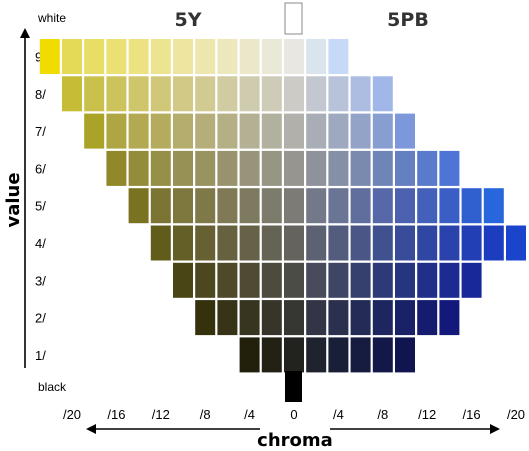 The height and width of the screenshot is (451, 529). What do you see at coordinates (408, 20) in the screenshot?
I see `hue-label-right: 5PB` at bounding box center [408, 20].